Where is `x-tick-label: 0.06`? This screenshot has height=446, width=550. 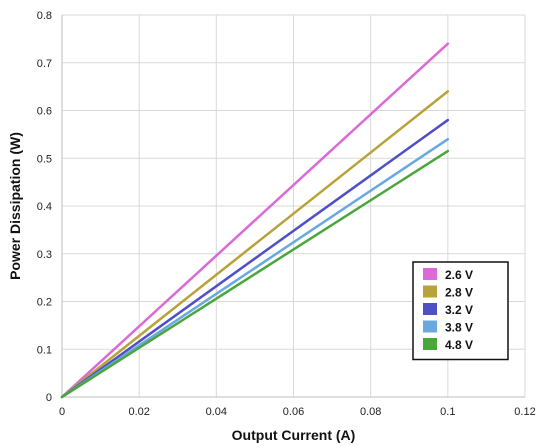
x-tick-label: 0.06 is located at coordinates (293, 412).